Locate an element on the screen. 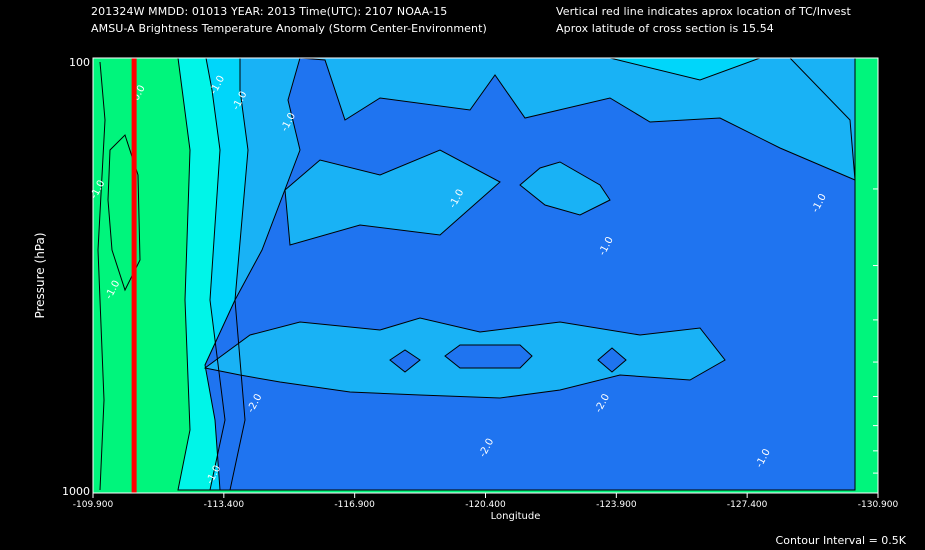 The height and width of the screenshot is (550, 925). region-upper-minus-1-left is located at coordinates (392, 197).